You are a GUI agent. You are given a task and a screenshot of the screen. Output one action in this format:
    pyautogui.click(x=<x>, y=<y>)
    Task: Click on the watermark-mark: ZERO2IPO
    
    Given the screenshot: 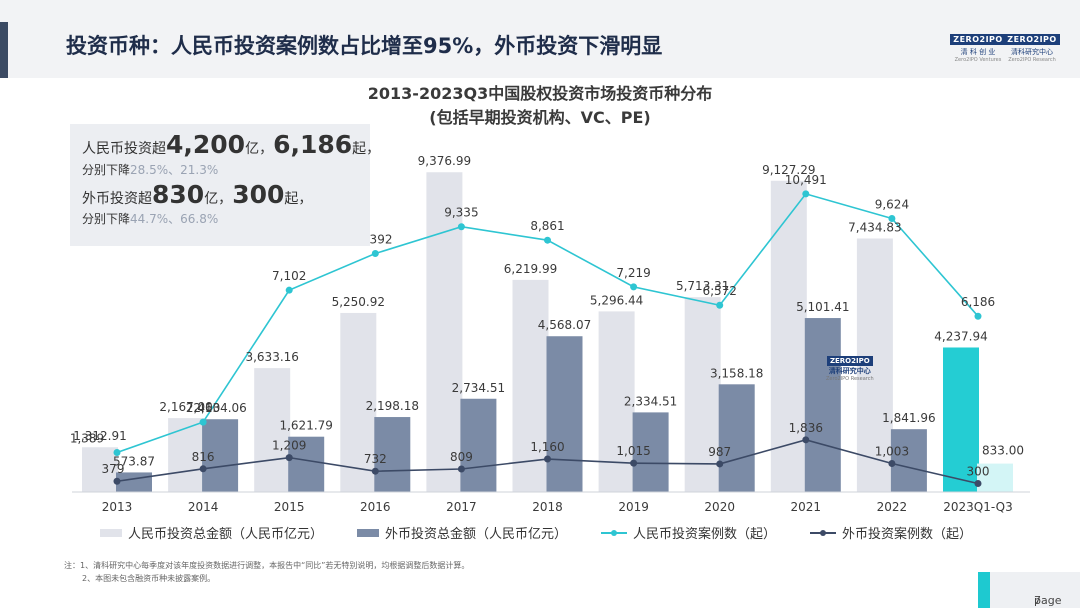 What is the action you would take?
    pyautogui.click(x=849, y=361)
    